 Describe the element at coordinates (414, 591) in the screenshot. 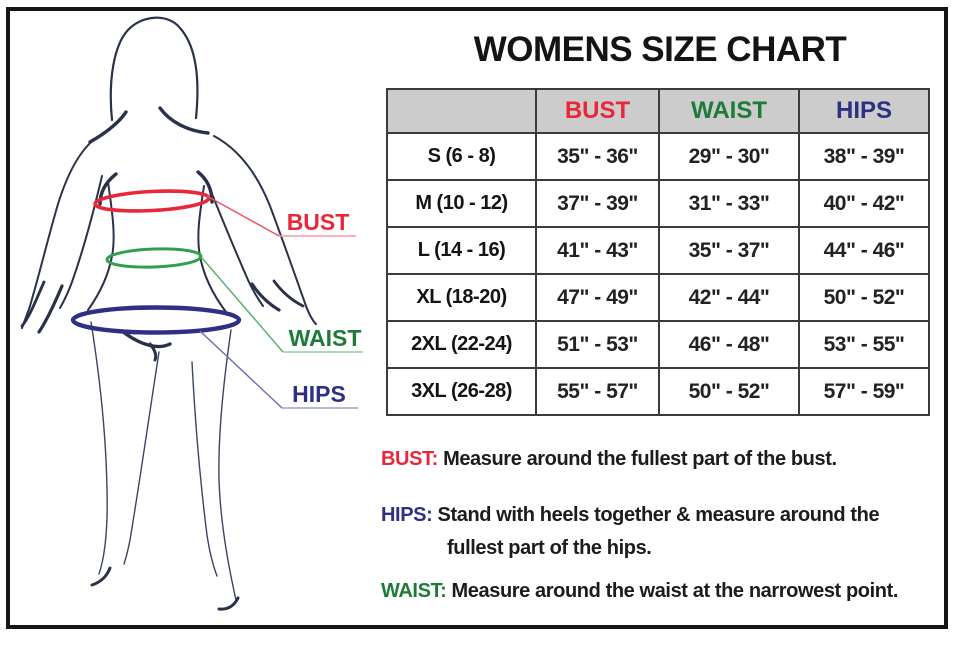

I see `waist-note-term: WAIST:` at that location.